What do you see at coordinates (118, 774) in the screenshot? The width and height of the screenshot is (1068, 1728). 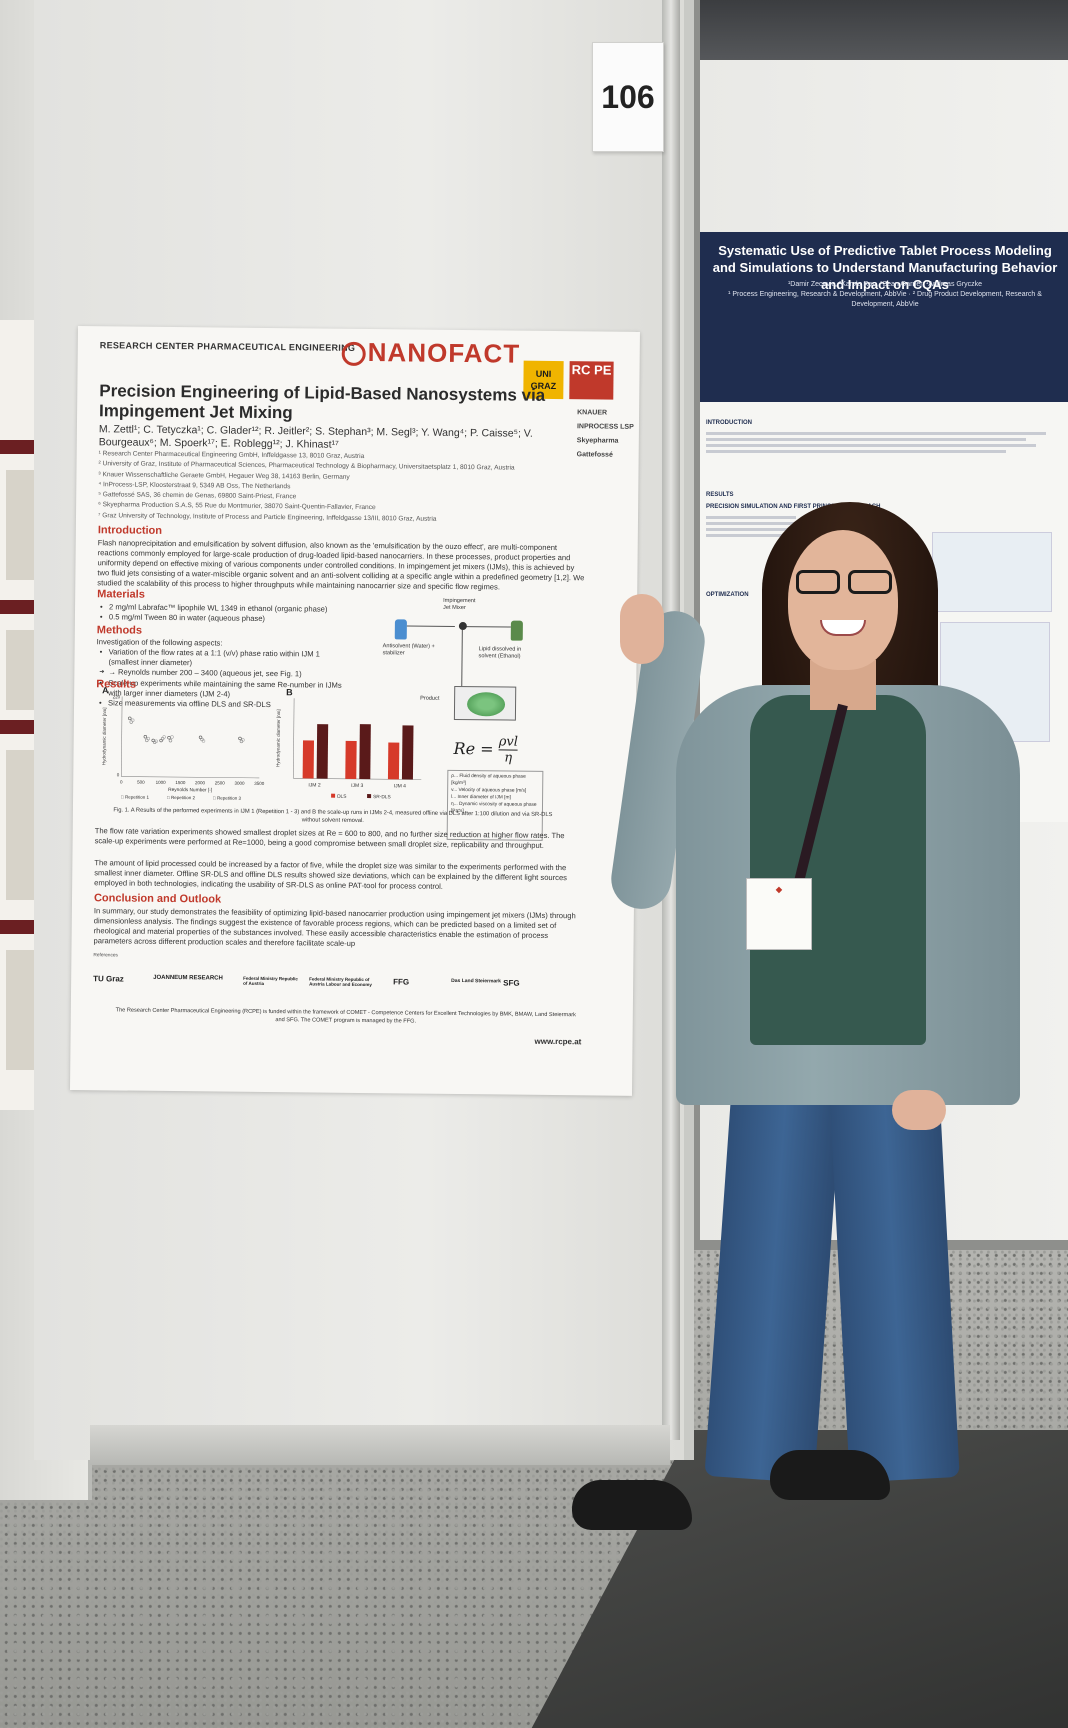 I see `y-tick-label: 0` at bounding box center [118, 774].